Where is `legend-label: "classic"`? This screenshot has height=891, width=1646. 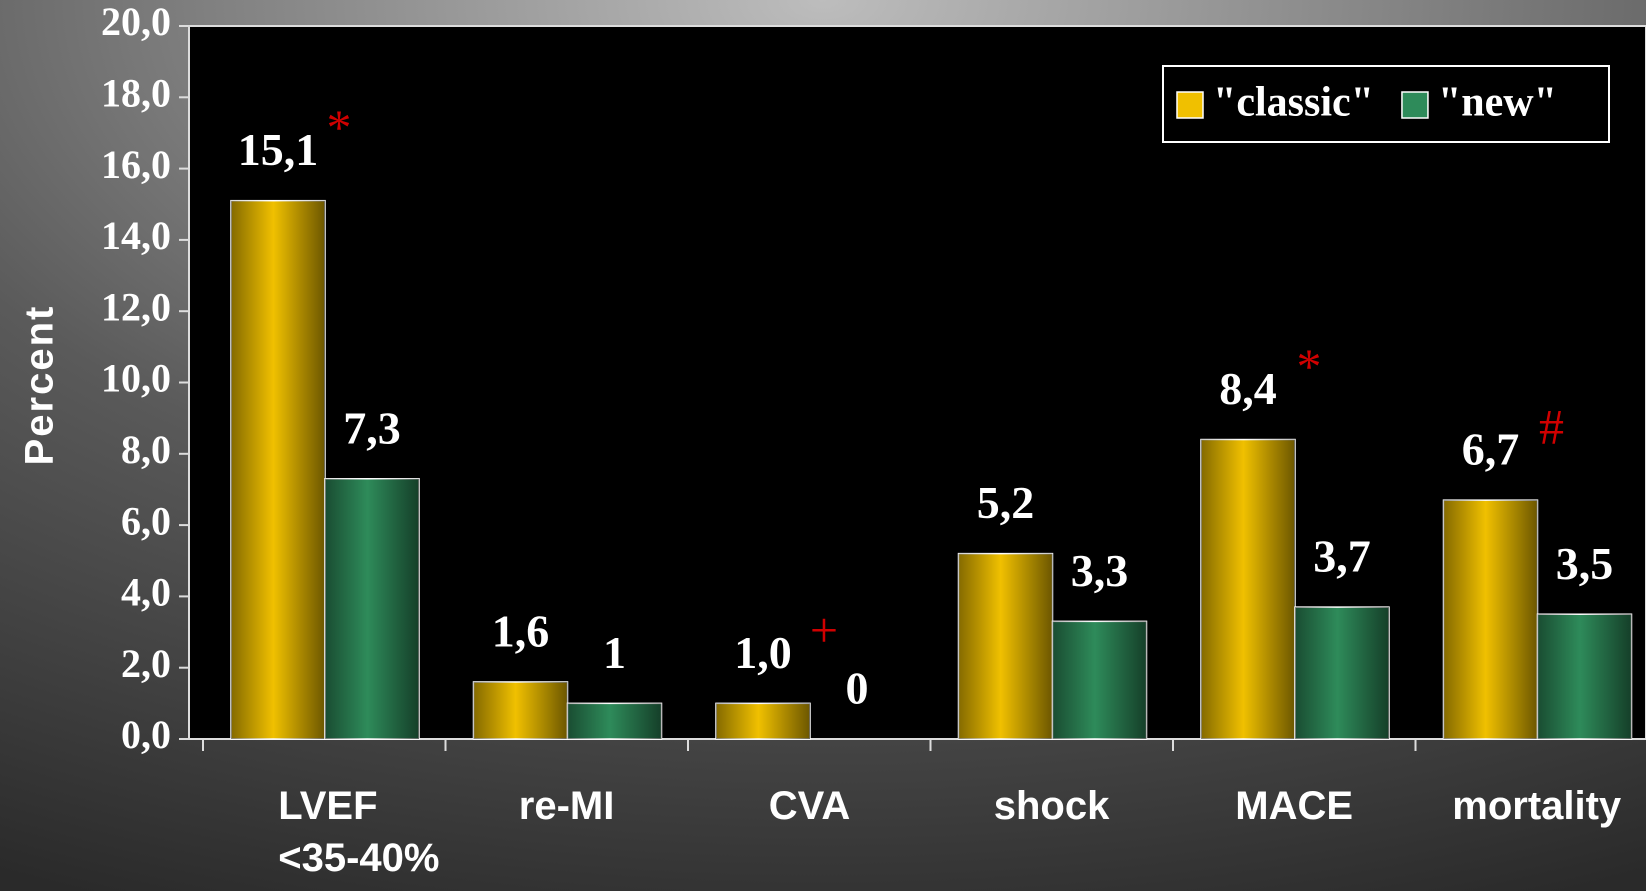 legend-label: "classic" is located at coordinates (1293, 103).